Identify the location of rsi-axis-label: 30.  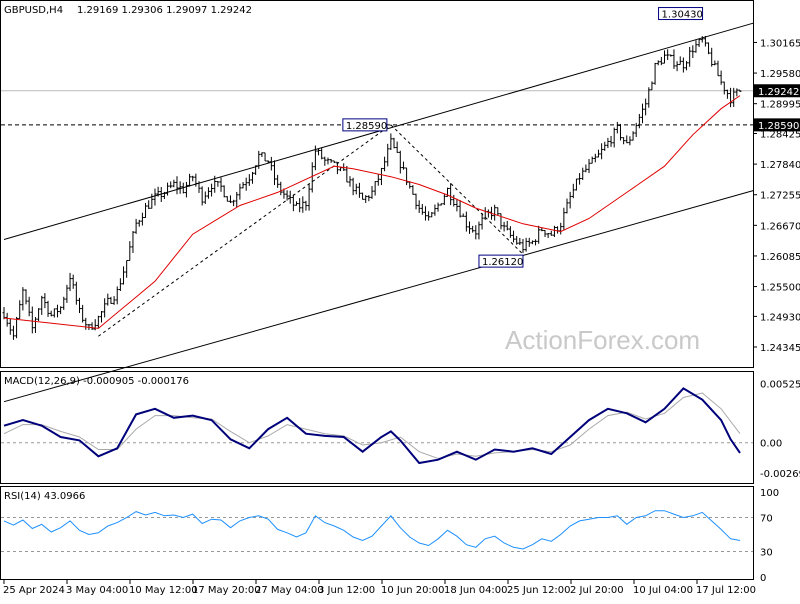
(766, 553).